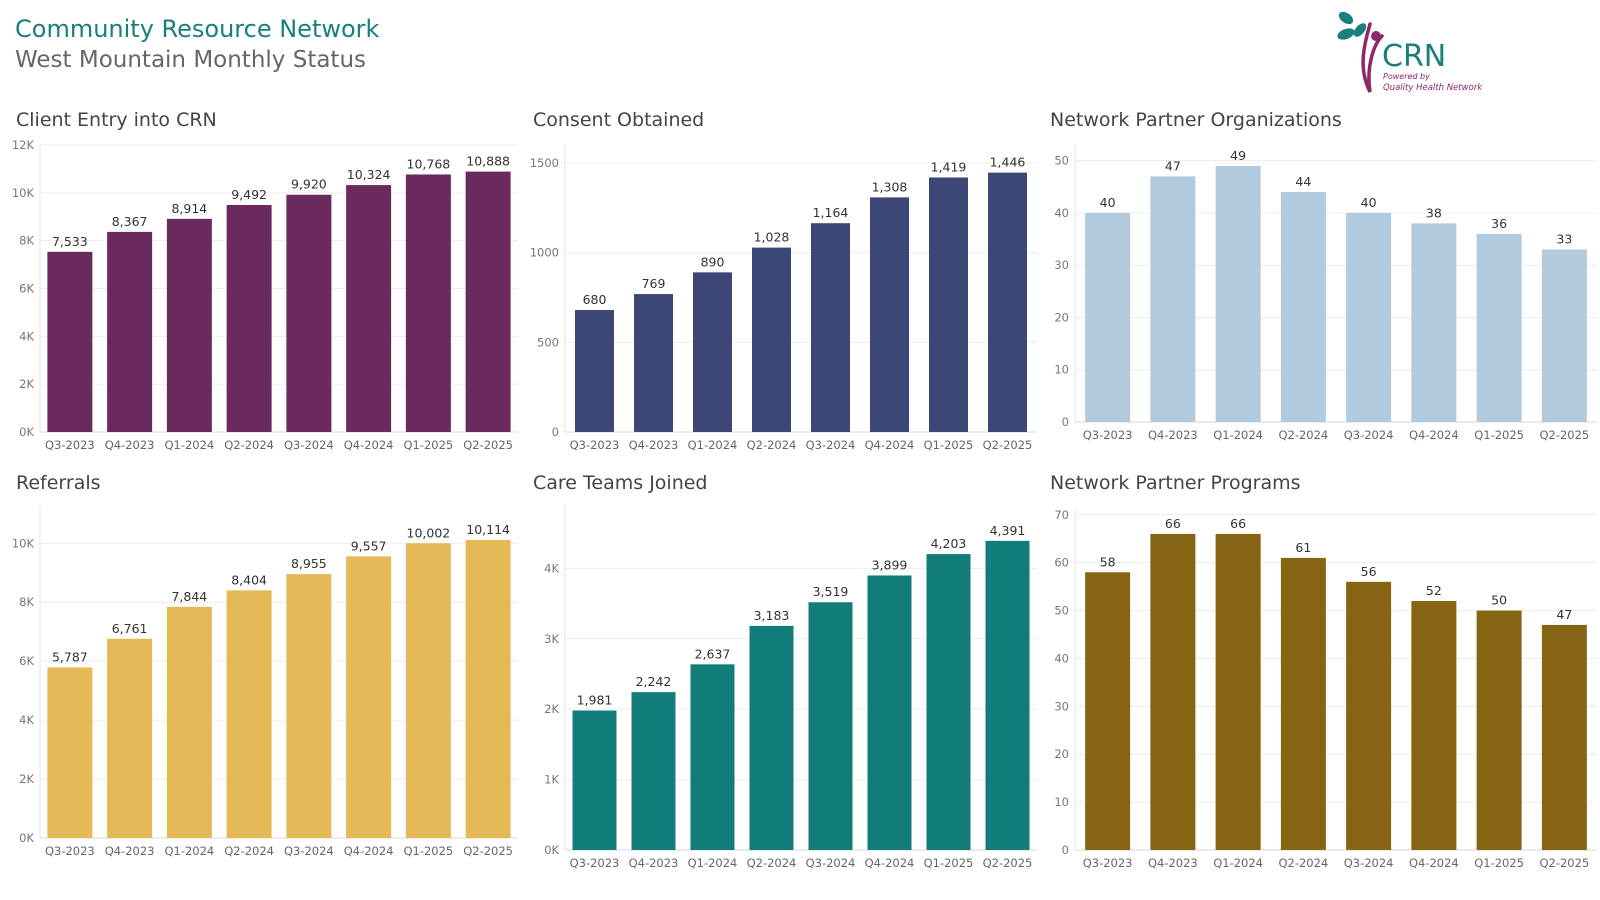 This screenshot has height=900, width=1600. What do you see at coordinates (595, 299) in the screenshot?
I see `consent-obtained-value-label: 680` at bounding box center [595, 299].